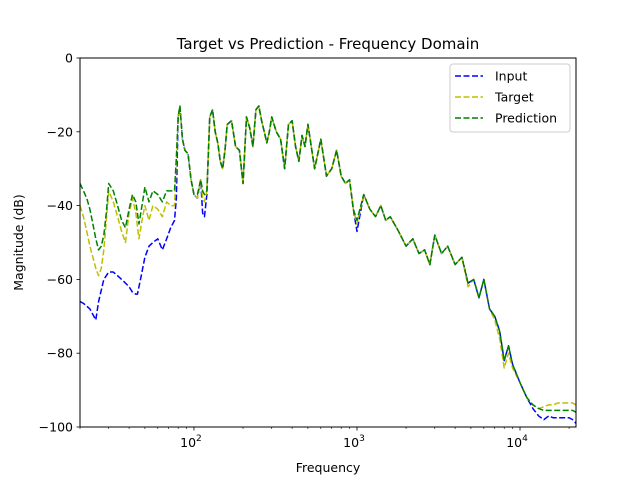 The width and height of the screenshot is (640, 480). Describe the element at coordinates (56, 427) in the screenshot. I see `y-tick-label: −100` at that location.